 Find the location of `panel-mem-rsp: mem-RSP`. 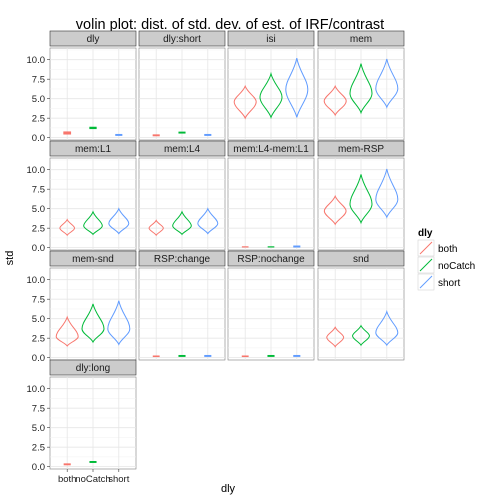

panel-mem-rsp: mem-RSP is located at coordinates (361, 195).